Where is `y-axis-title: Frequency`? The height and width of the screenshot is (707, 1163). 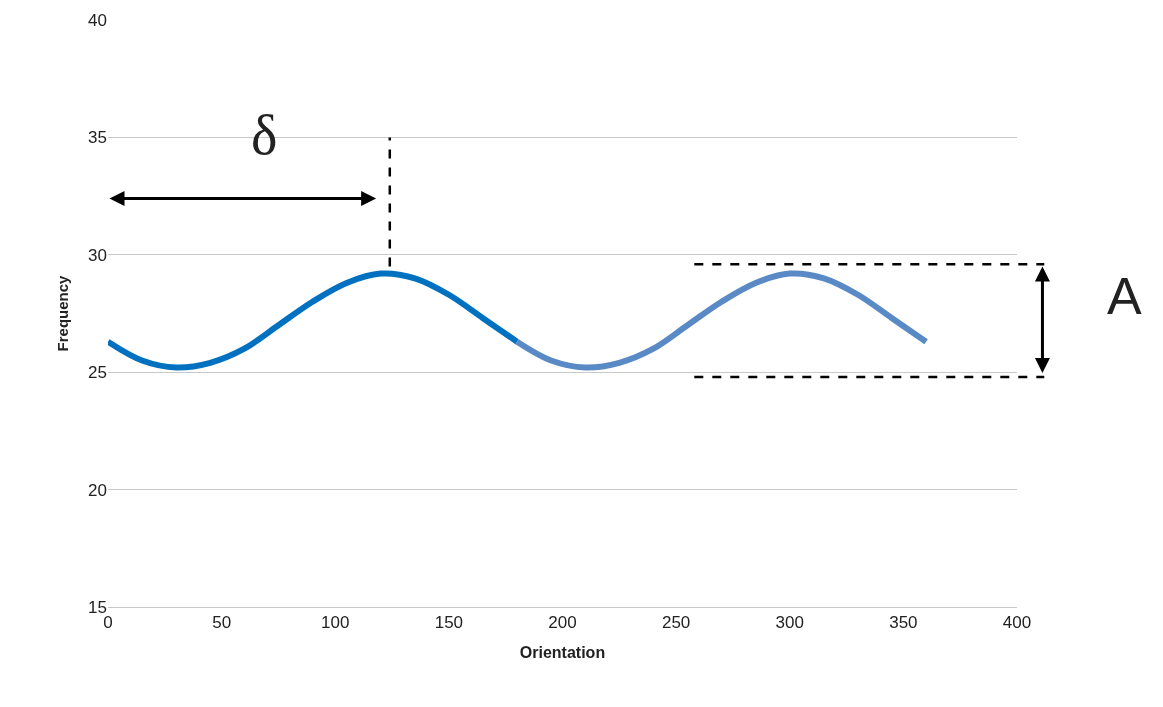
y-axis-title: Frequency is located at coordinates (63, 313).